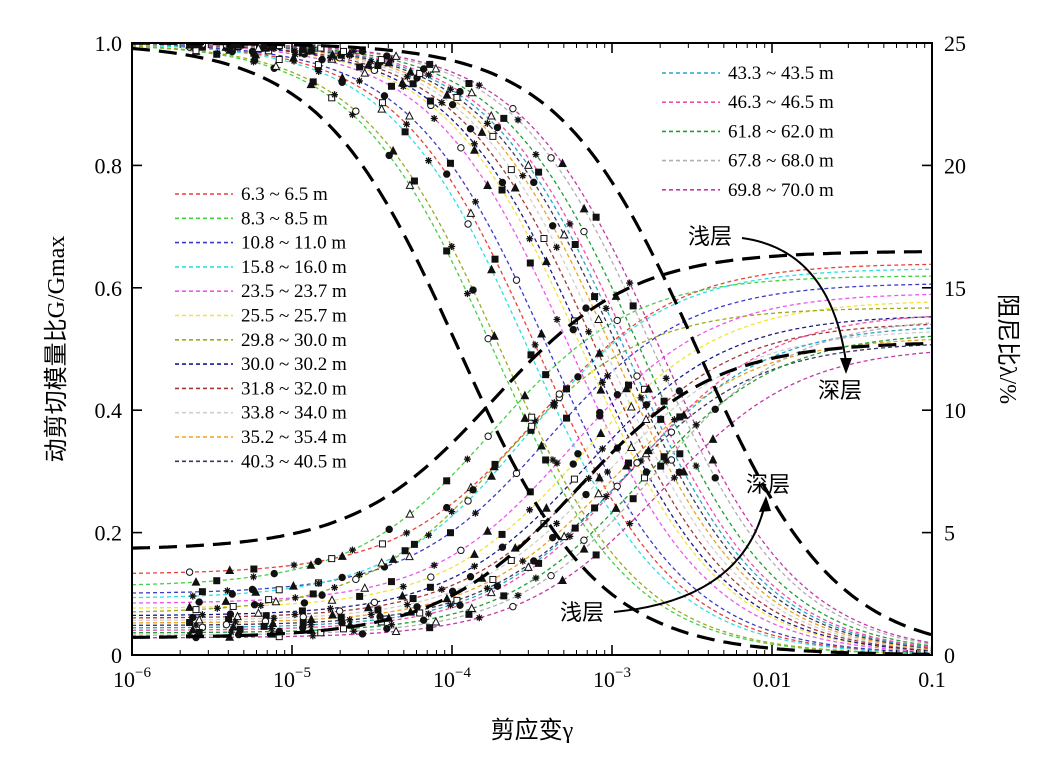 This screenshot has height=767, width=1049. What do you see at coordinates (781, 102) in the screenshot?
I see `legend-label: 46.3 ~ 46.5 m` at bounding box center [781, 102].